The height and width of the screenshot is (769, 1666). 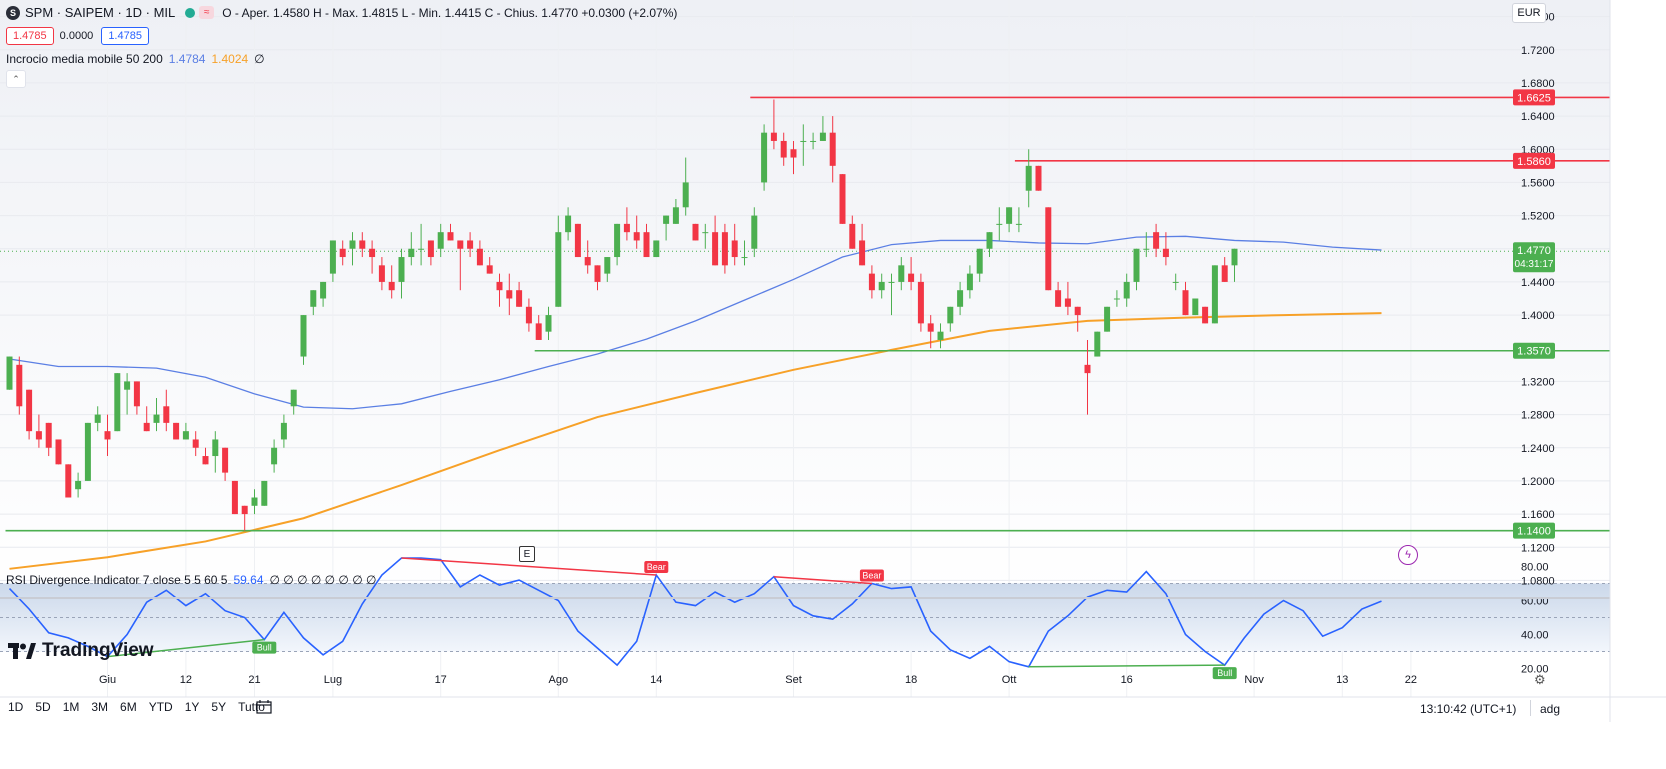 I want to click on range-all: Tutto, so click(x=251, y=707).